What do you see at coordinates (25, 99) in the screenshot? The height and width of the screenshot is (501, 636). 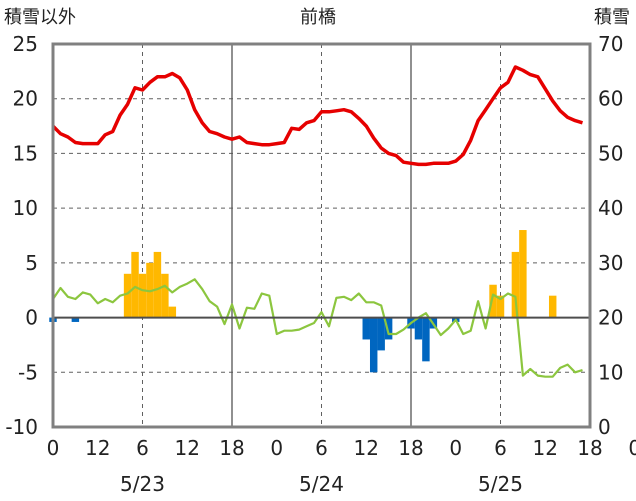 I see `left-tick-label: 20` at bounding box center [25, 99].